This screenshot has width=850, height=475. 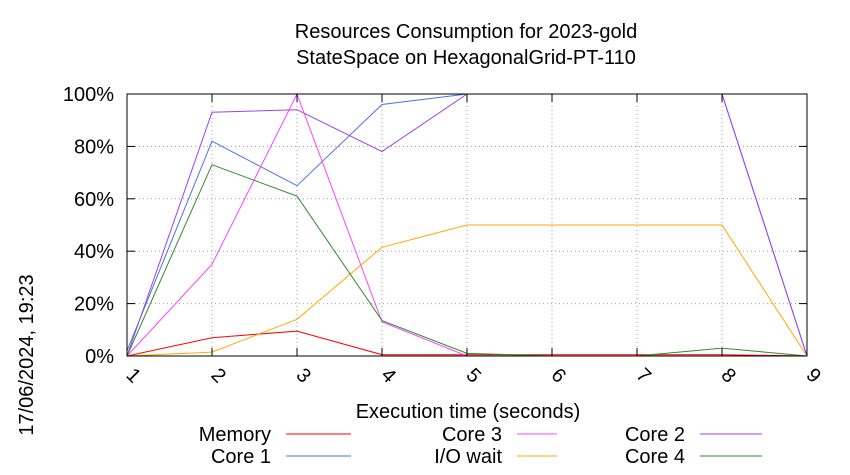 I want to click on y-tick-label: 40%, so click(x=94, y=252).